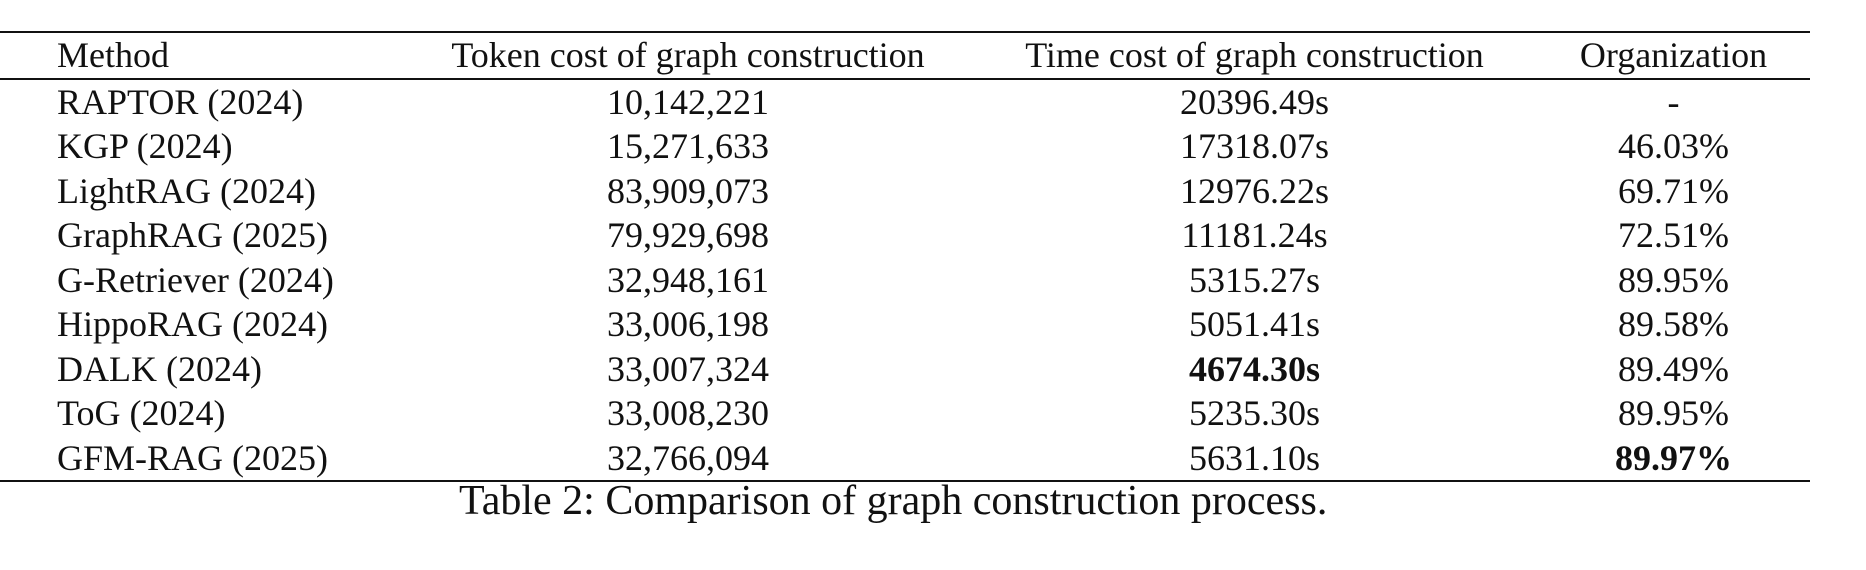 The width and height of the screenshot is (1866, 570). Describe the element at coordinates (1673, 457) in the screenshot. I see `cell-organization-best: 89.97%` at that location.